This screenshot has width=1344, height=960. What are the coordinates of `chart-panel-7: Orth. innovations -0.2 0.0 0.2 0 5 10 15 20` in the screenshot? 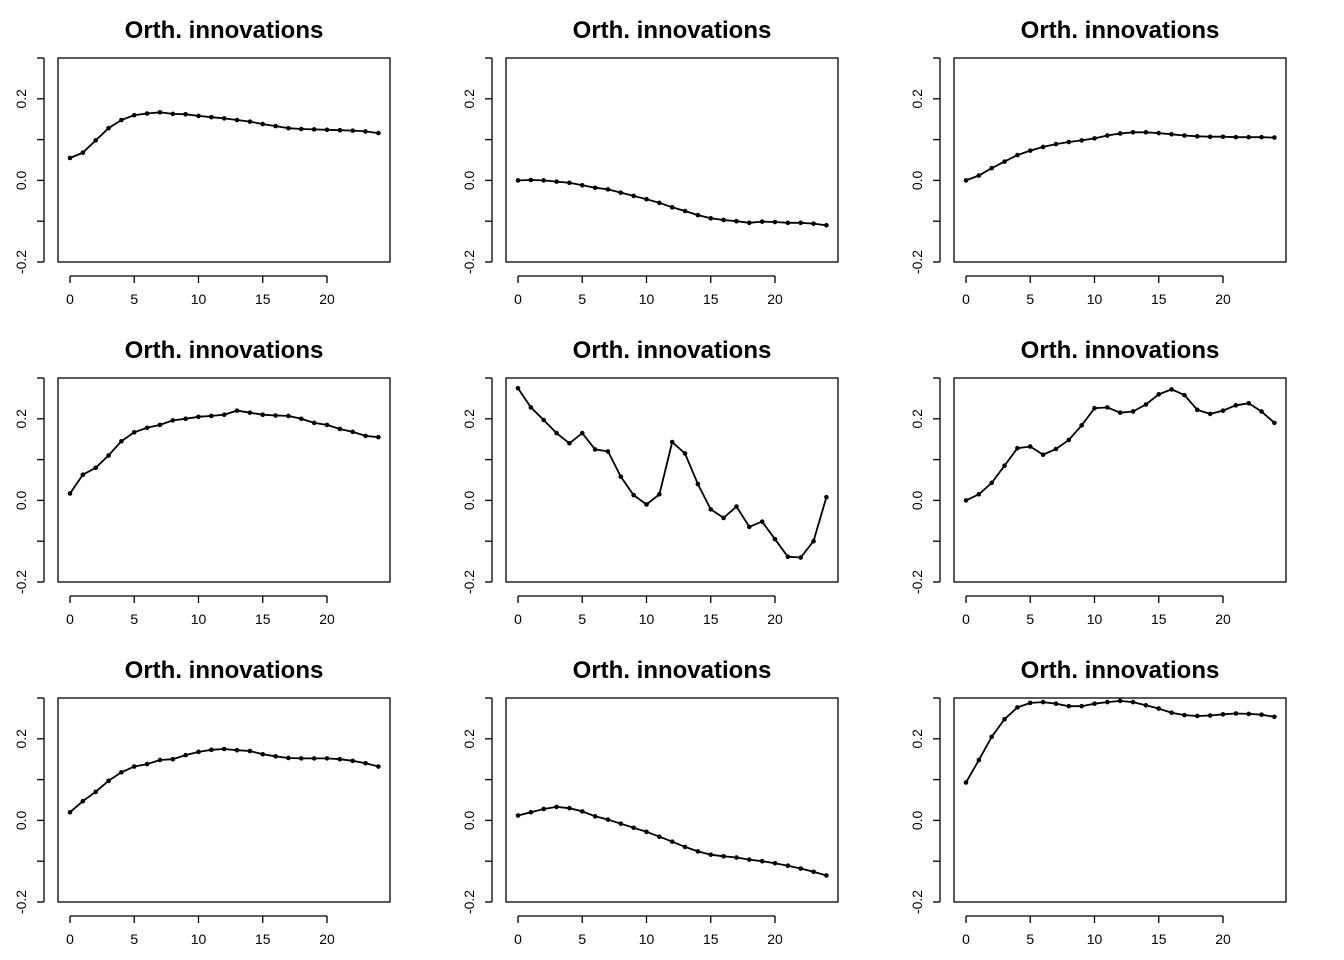 It's located at (202, 802).